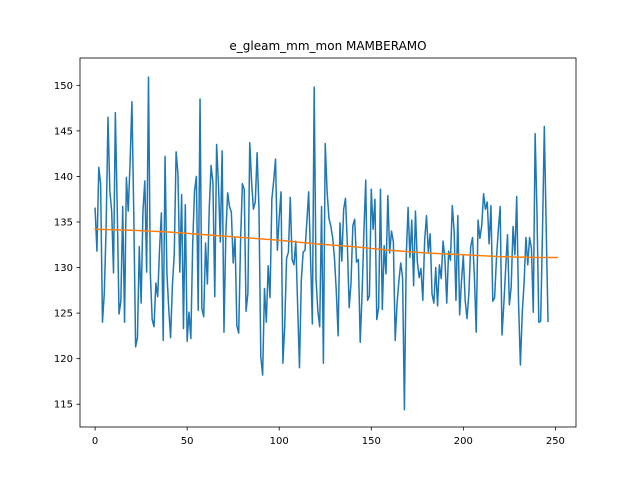  Describe the element at coordinates (371, 441) in the screenshot. I see `x-tick-label: 150` at that location.